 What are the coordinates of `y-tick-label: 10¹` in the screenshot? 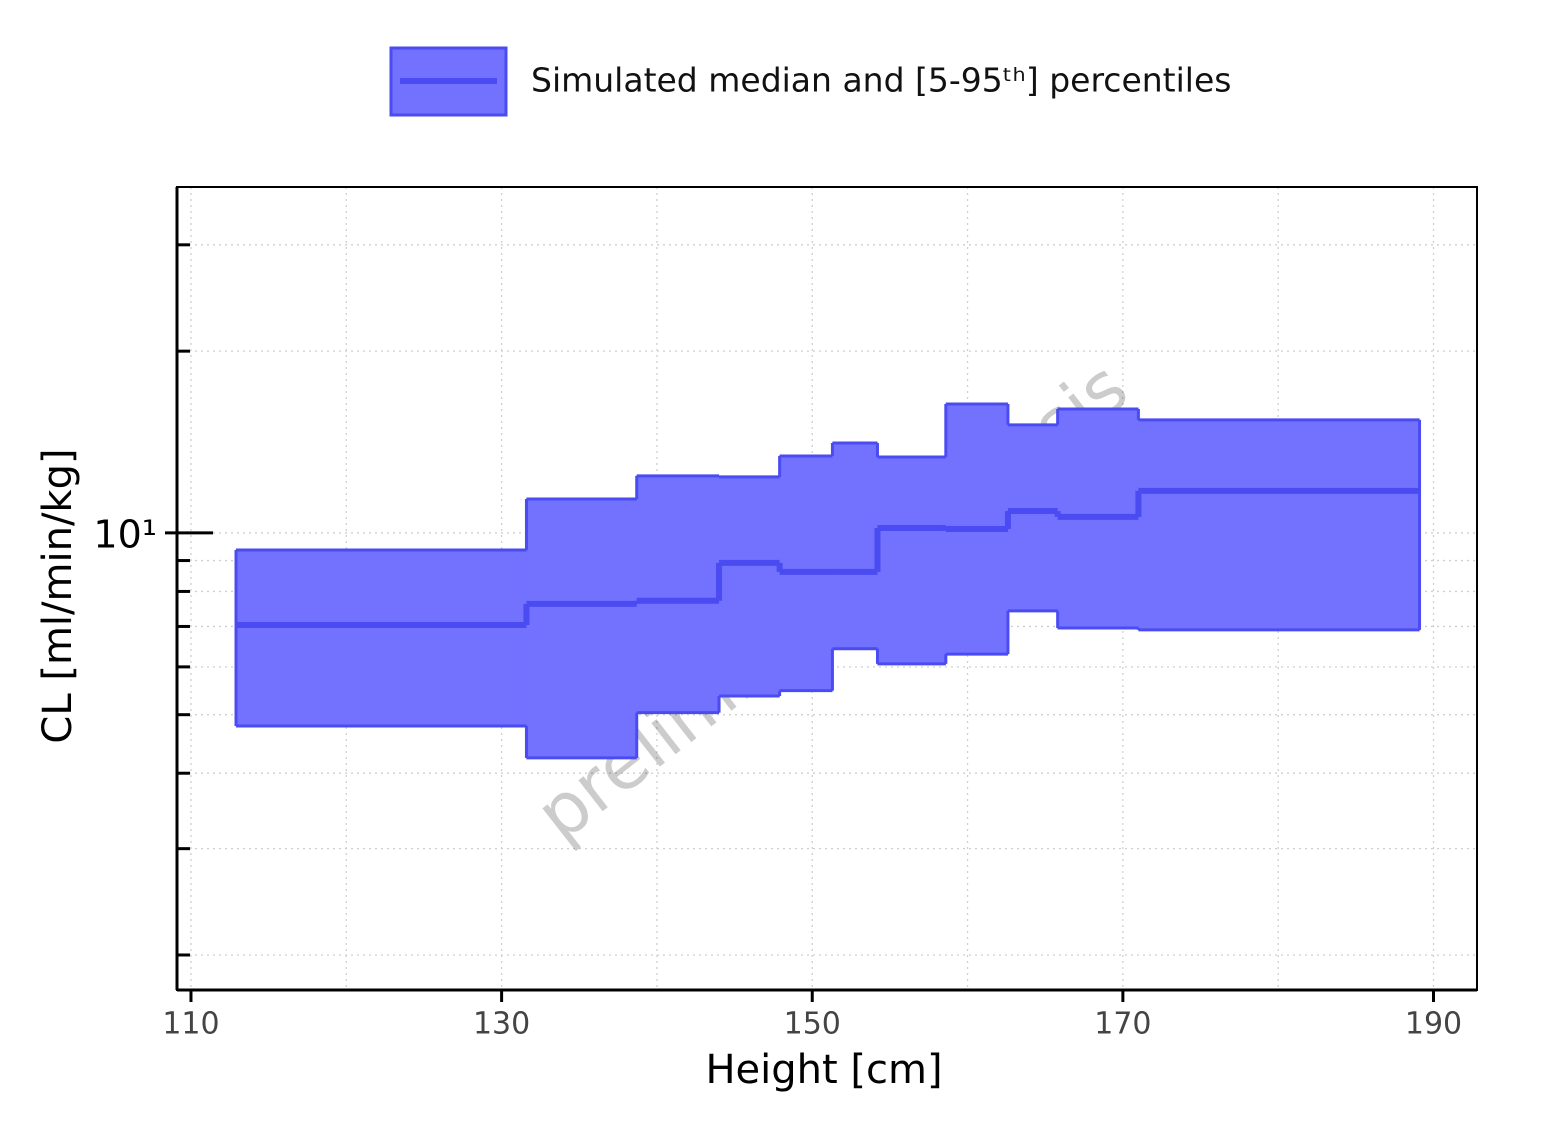 It's located at (125, 534).